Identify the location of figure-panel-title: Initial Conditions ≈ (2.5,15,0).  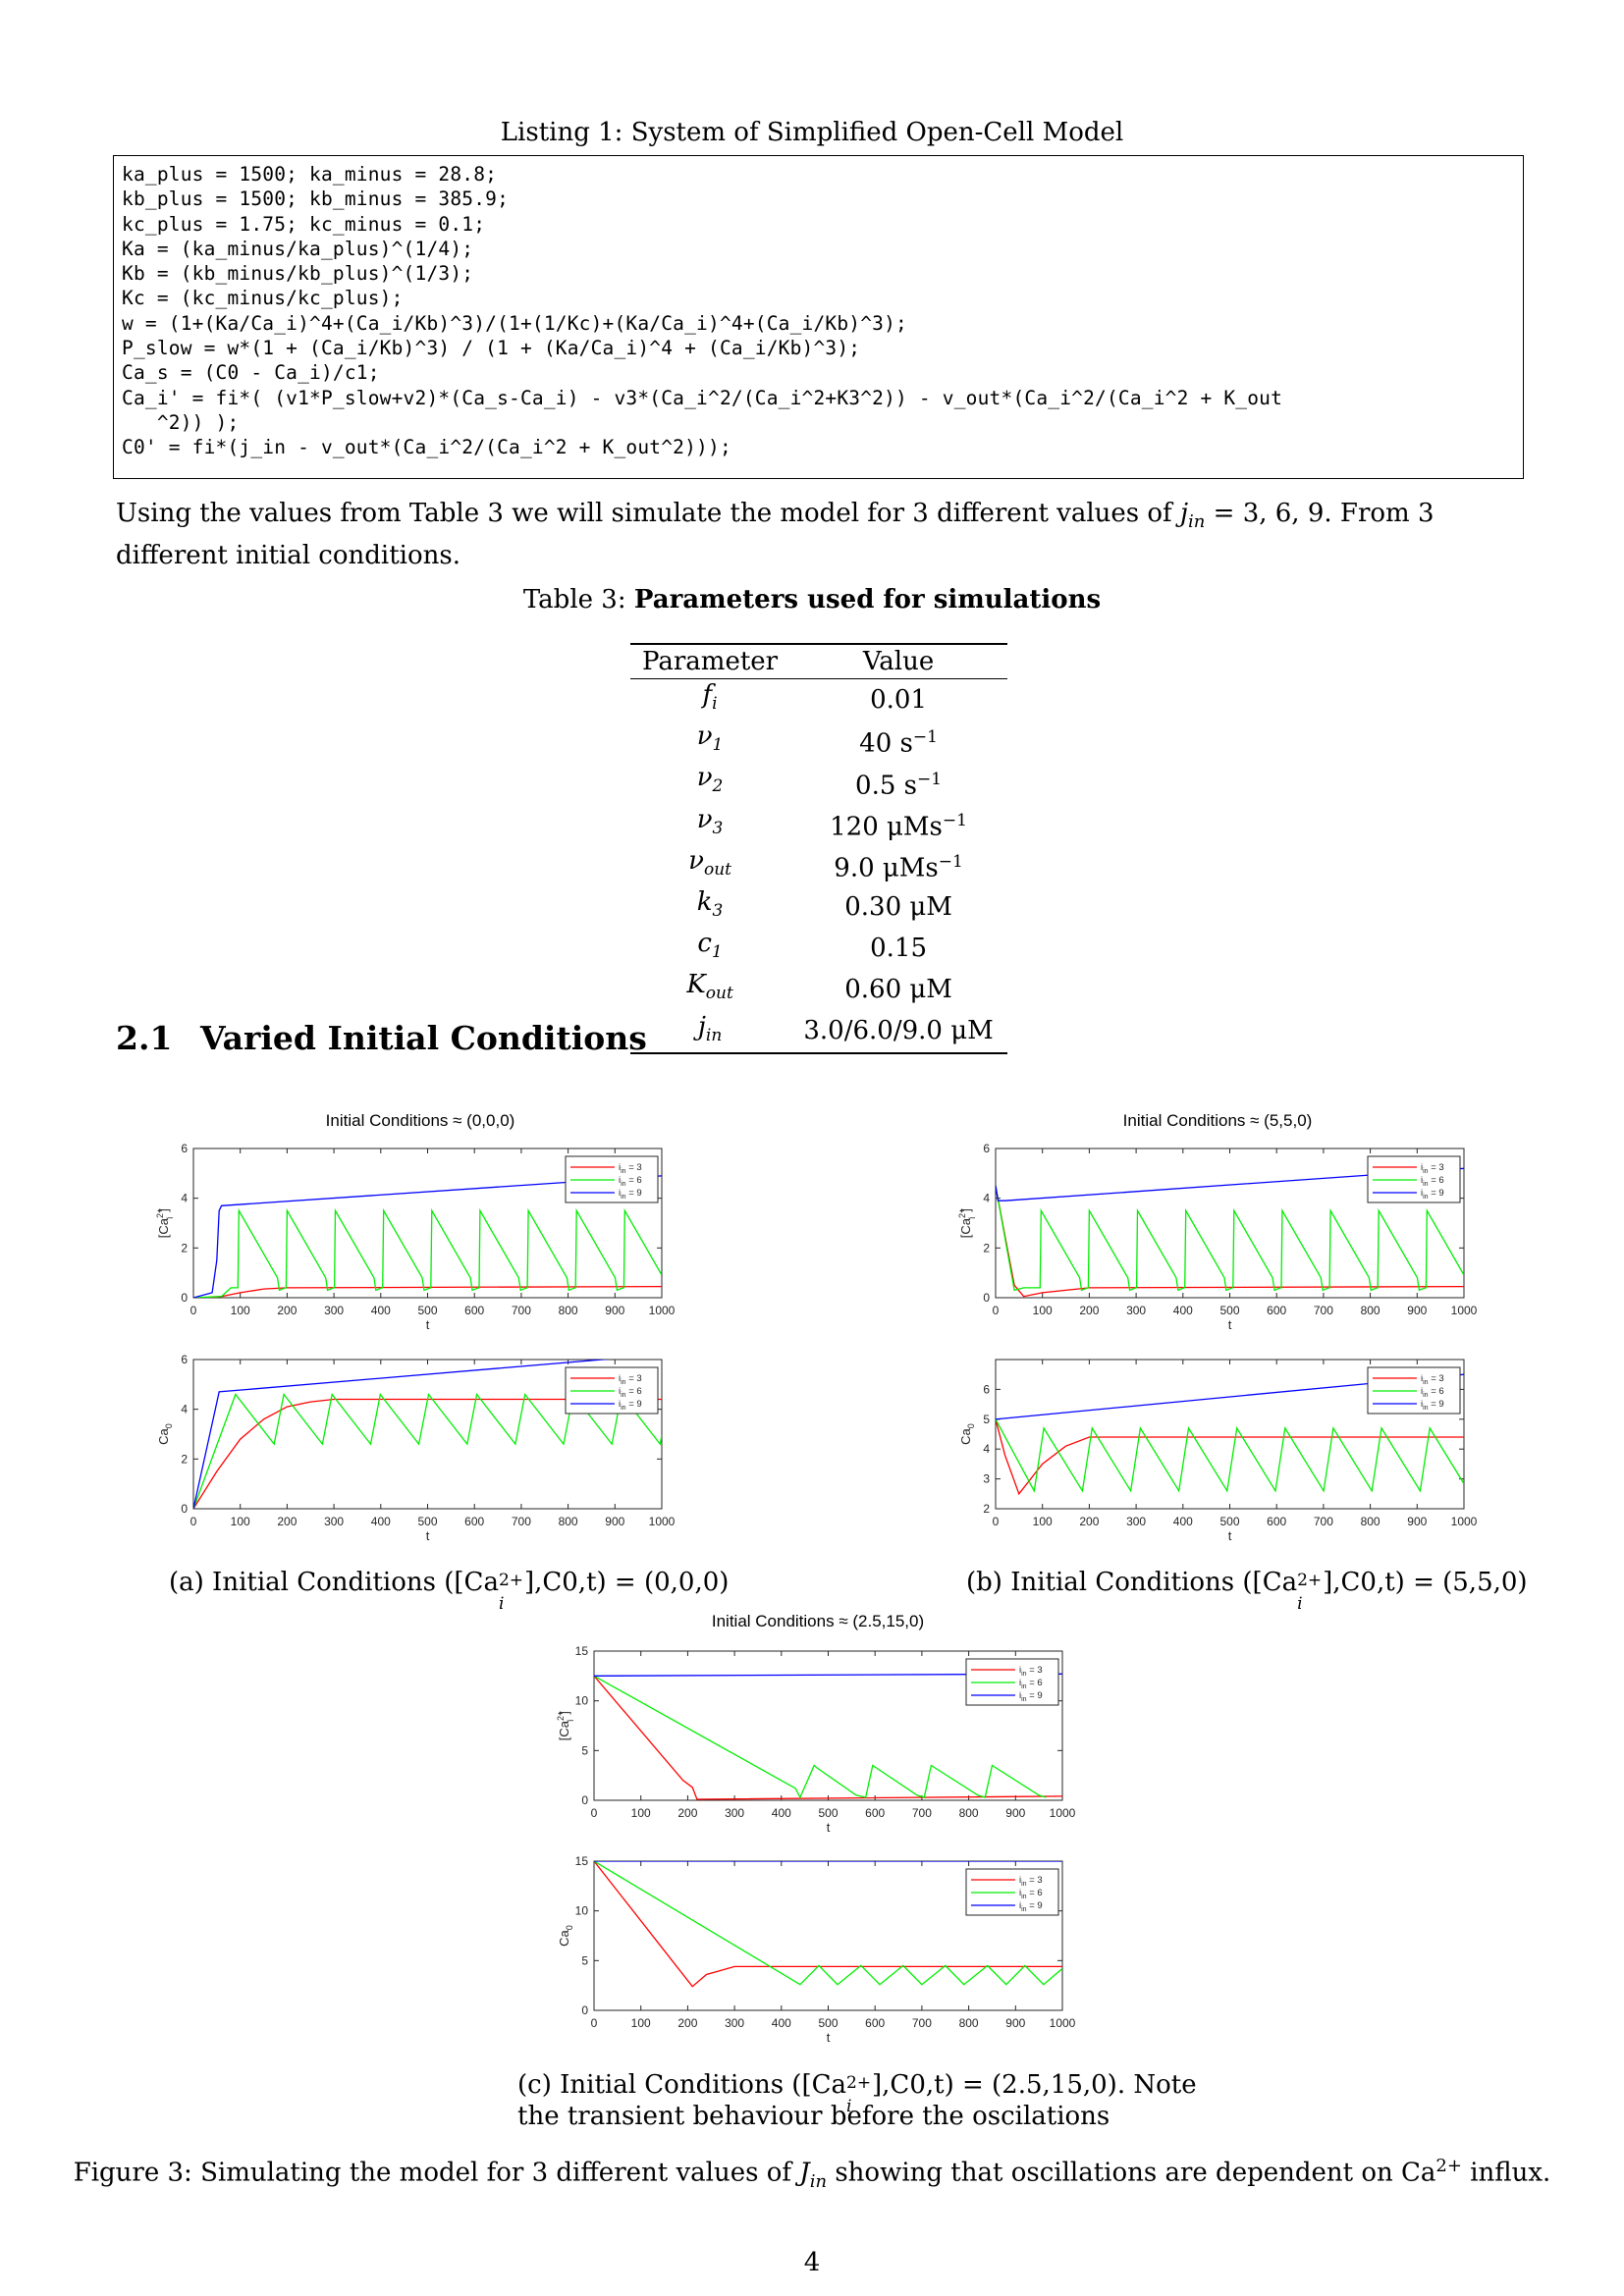
(818, 1621).